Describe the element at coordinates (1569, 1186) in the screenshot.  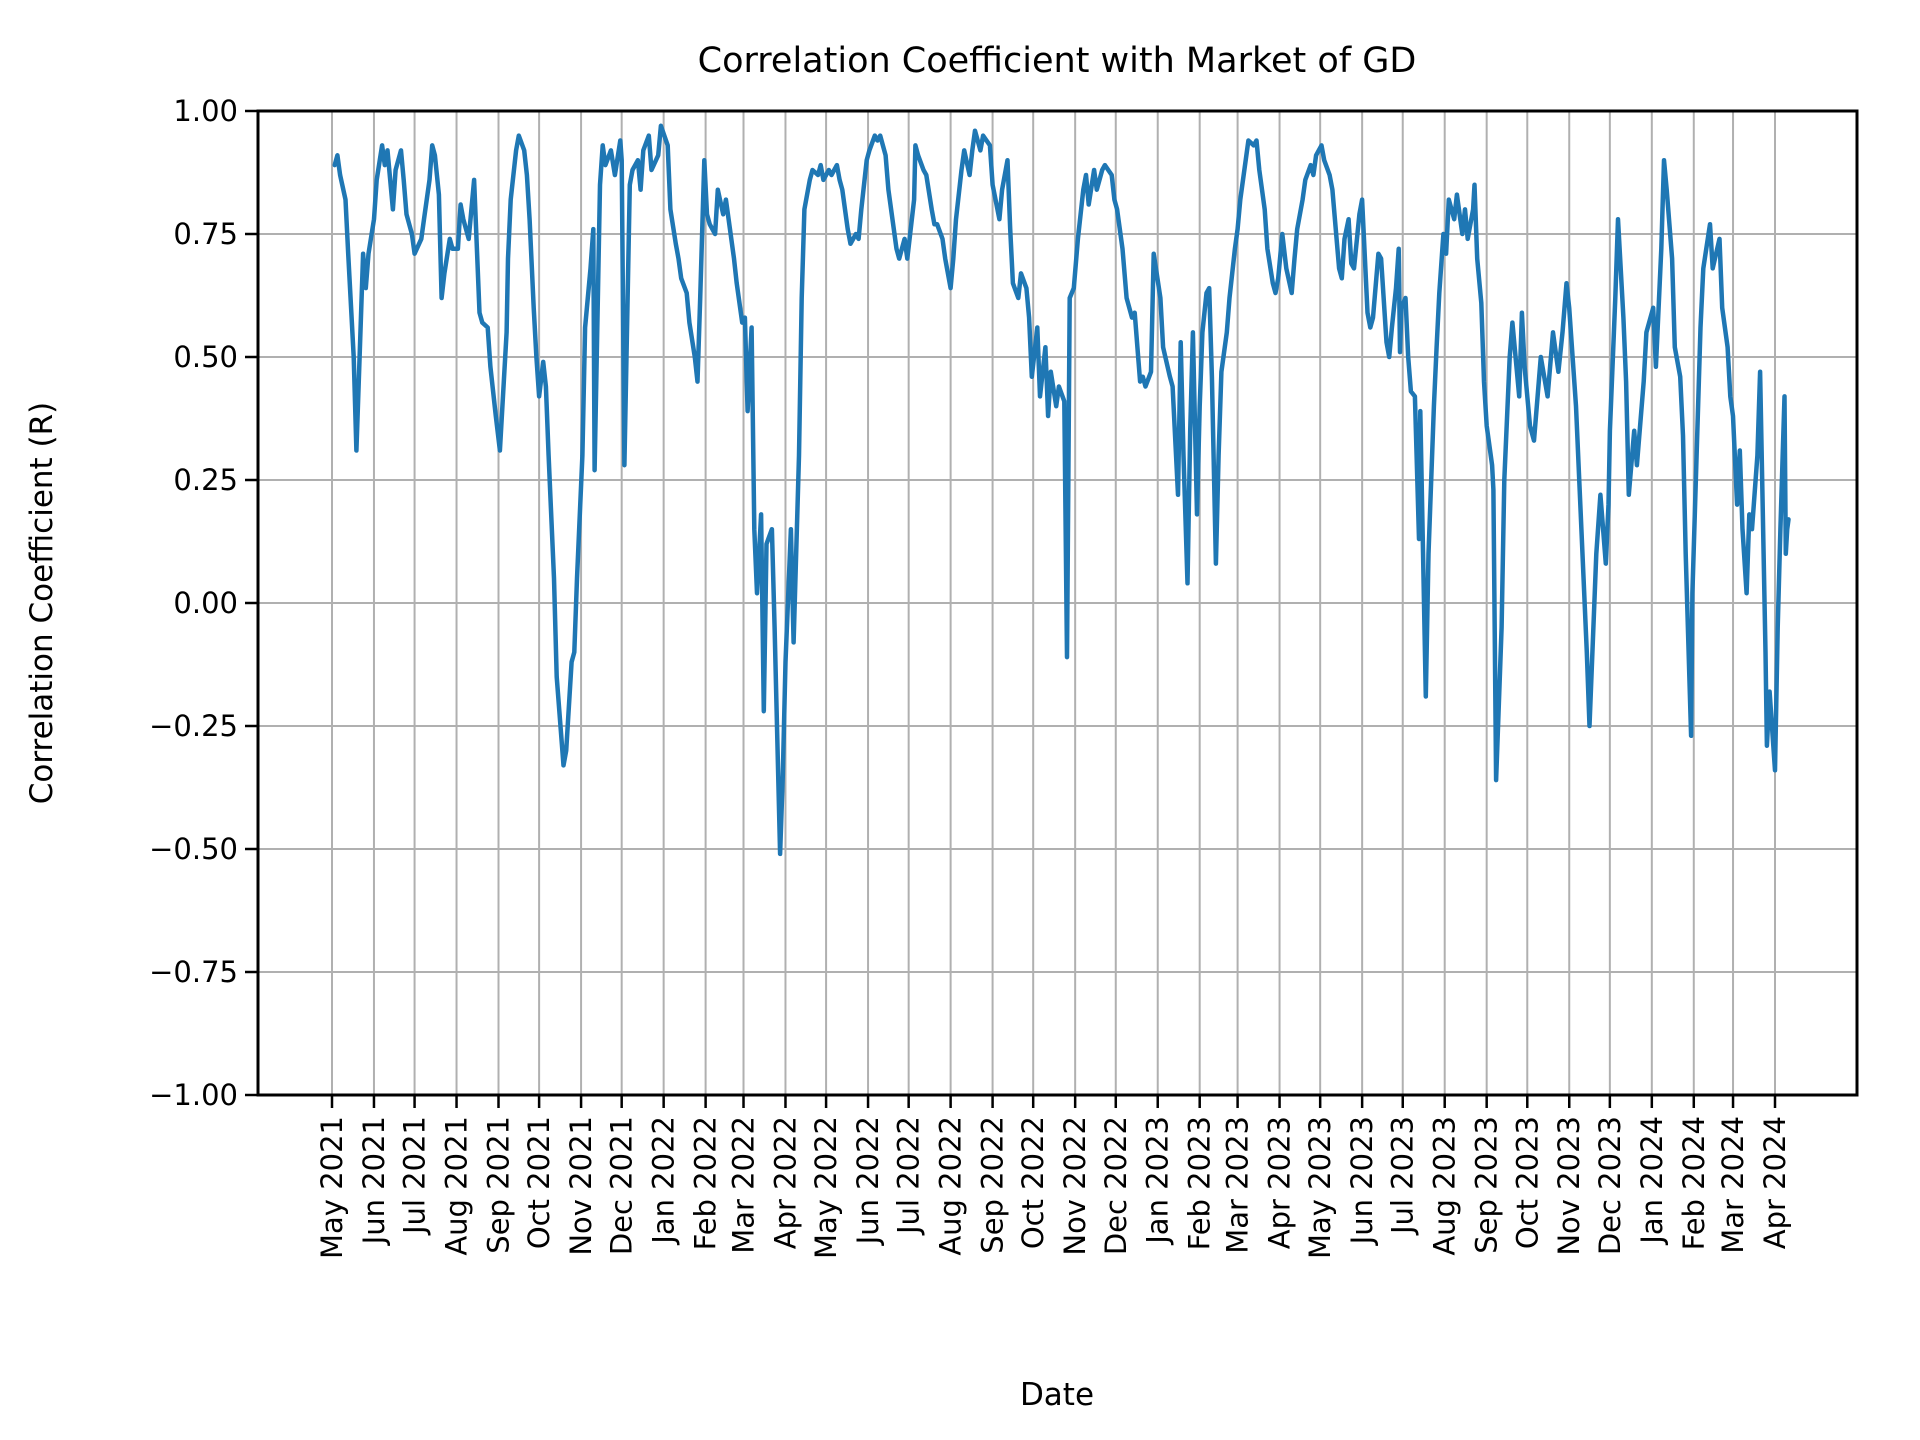
I see `x-tick-label: Nov 2023` at that location.